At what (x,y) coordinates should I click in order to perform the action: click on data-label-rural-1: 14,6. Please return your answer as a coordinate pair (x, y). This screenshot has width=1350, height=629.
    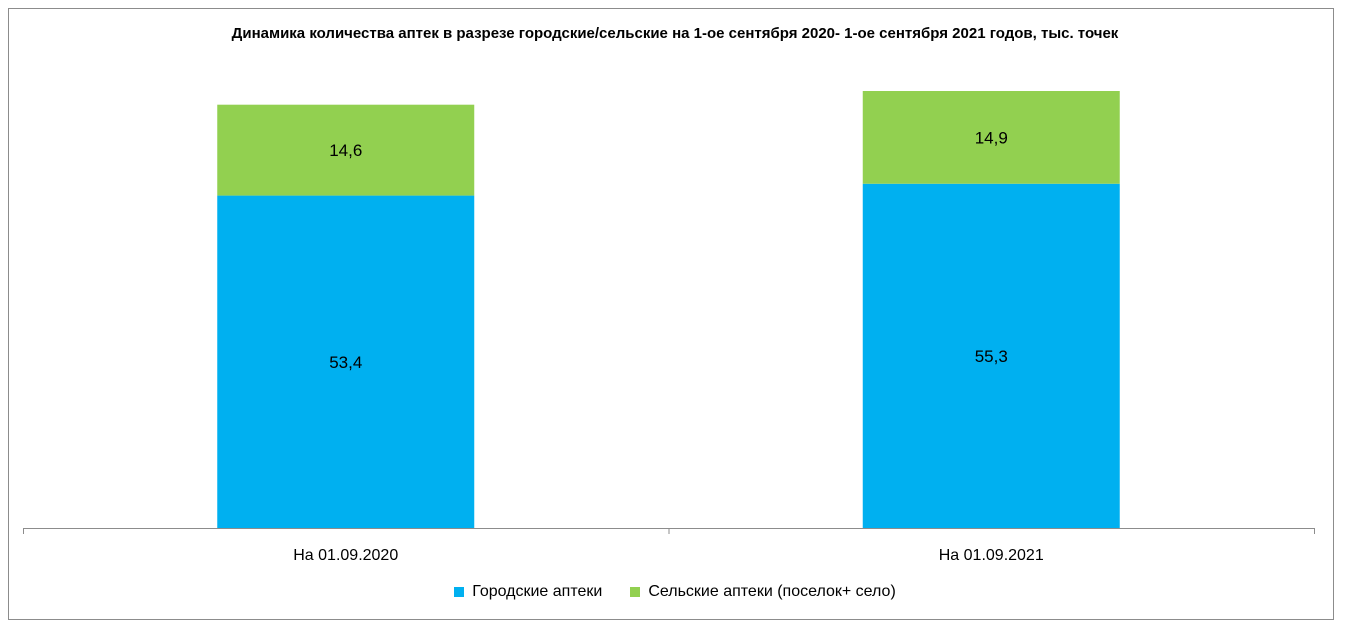
    Looking at the image, I should click on (345, 150).